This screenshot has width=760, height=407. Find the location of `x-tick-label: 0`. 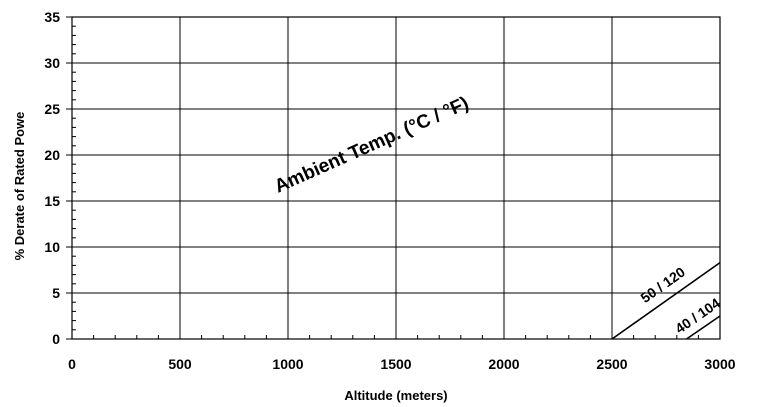

x-tick-label: 0 is located at coordinates (72, 364).